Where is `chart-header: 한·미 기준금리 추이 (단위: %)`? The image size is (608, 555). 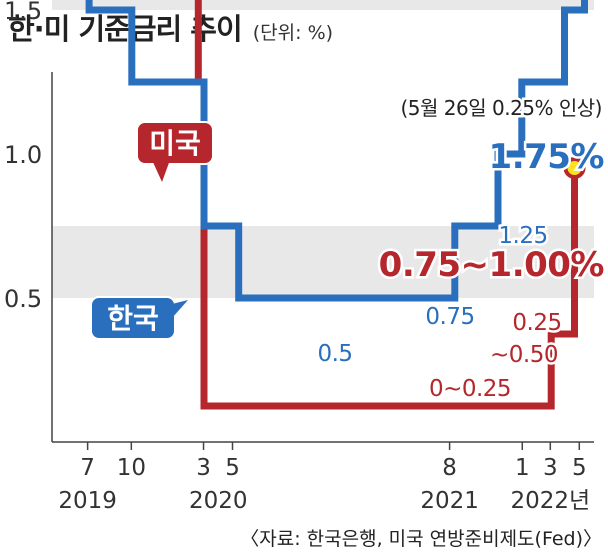
chart-header: 한·미 기준금리 추이 (단위: %) is located at coordinates (170, 27).